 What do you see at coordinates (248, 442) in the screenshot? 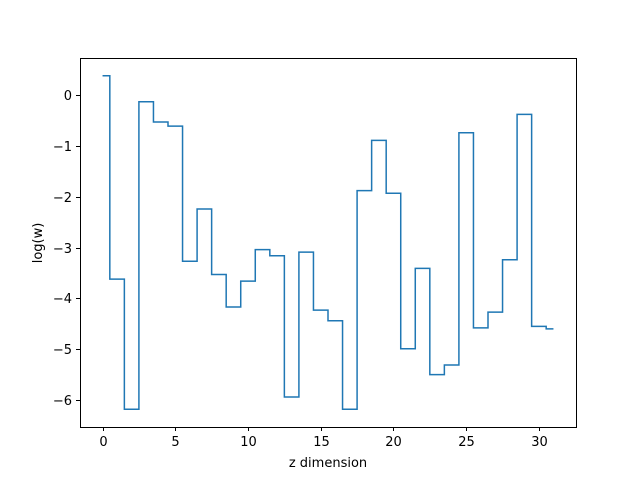
I see `x-tick-label: 10` at bounding box center [248, 442].